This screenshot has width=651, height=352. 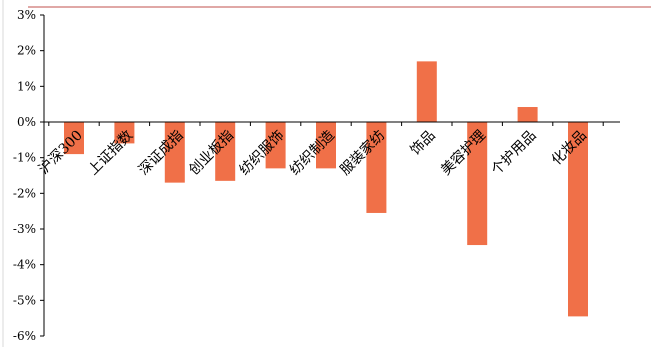 What do you see at coordinates (24, 229) in the screenshot?
I see `y-tick-label: -3%` at bounding box center [24, 229].